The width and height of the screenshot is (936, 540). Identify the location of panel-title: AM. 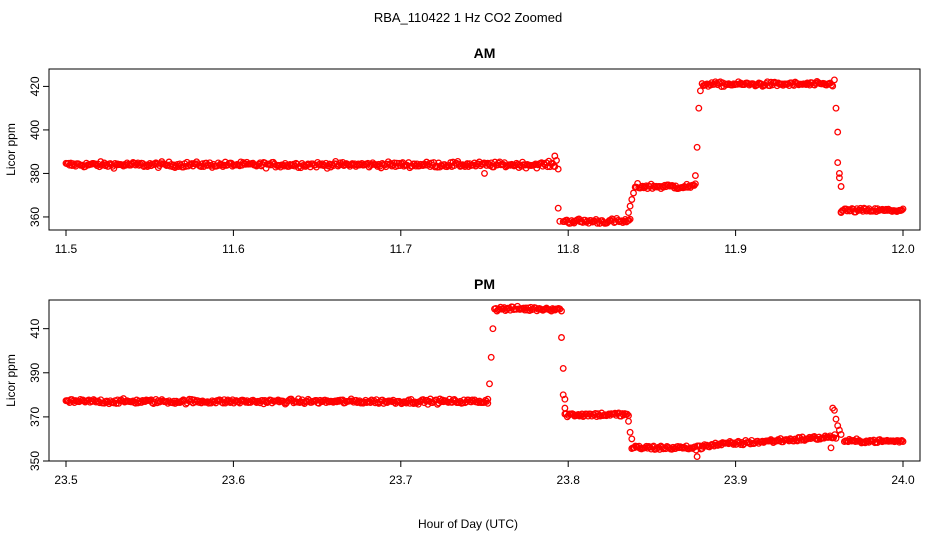
(485, 53).